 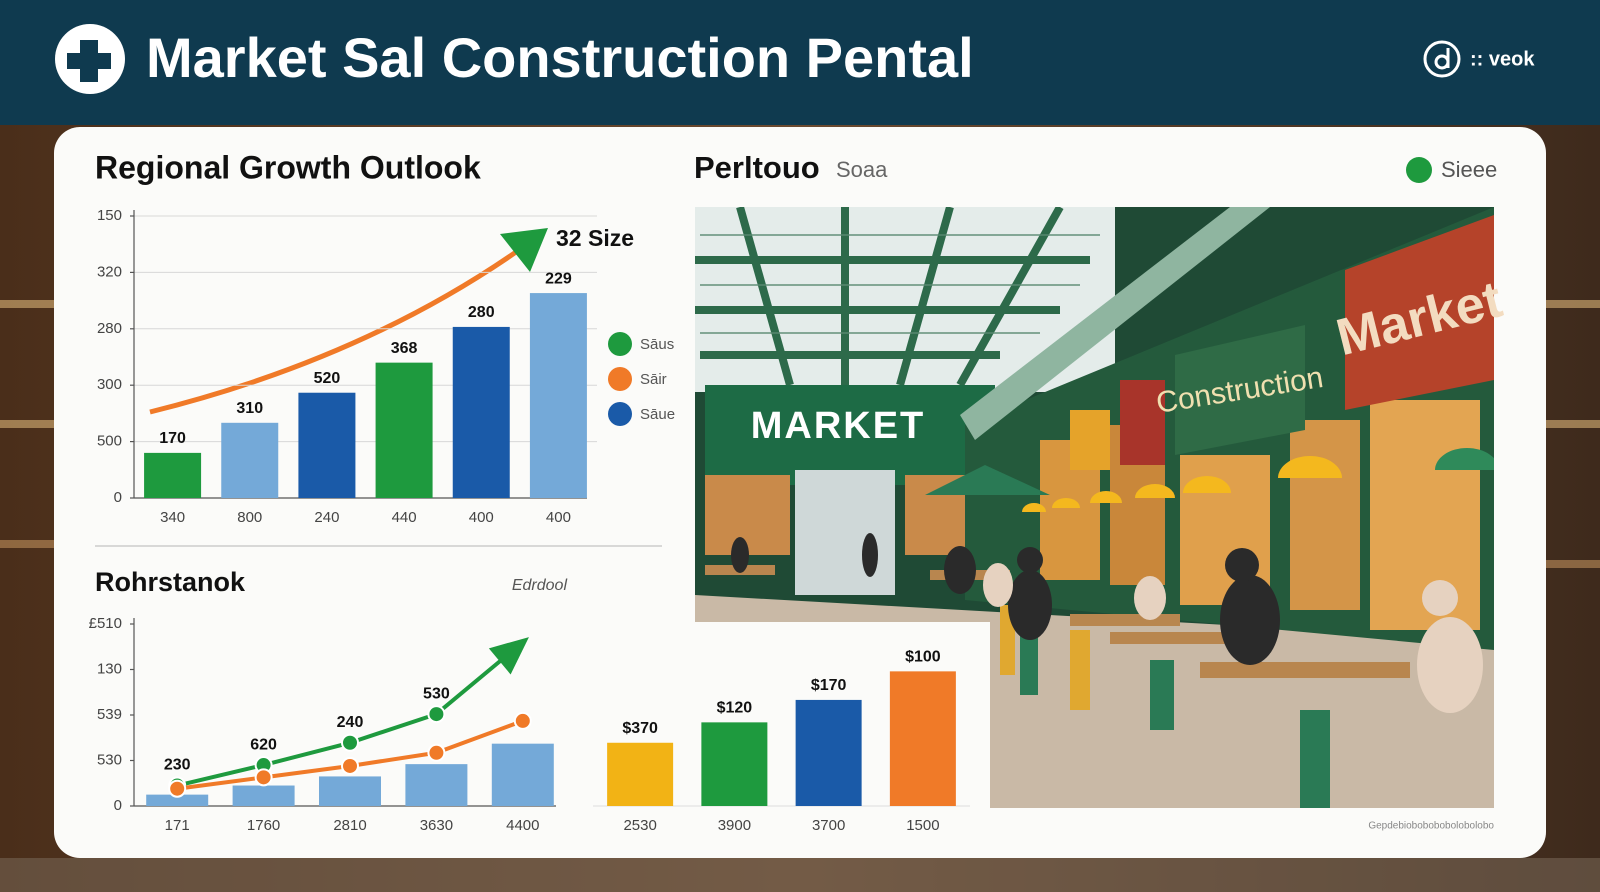 What do you see at coordinates (105, 623) in the screenshot?
I see `y-tick-label: £510` at bounding box center [105, 623].